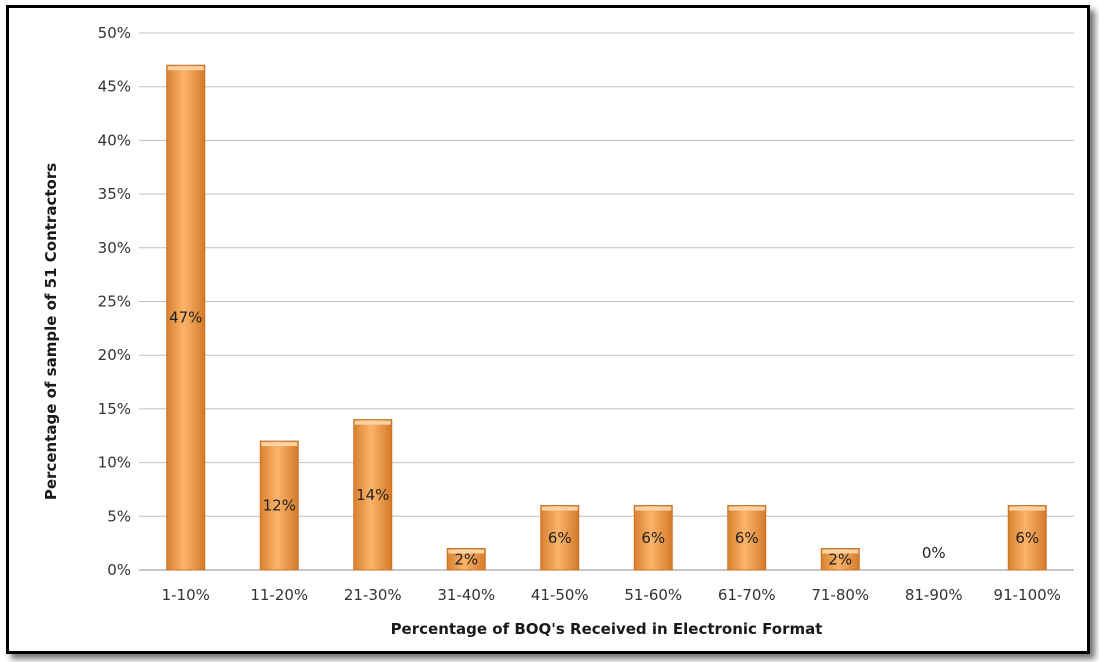 The image size is (1099, 662). Describe the element at coordinates (186, 595) in the screenshot. I see `x-tick-label: 1-10%` at that location.